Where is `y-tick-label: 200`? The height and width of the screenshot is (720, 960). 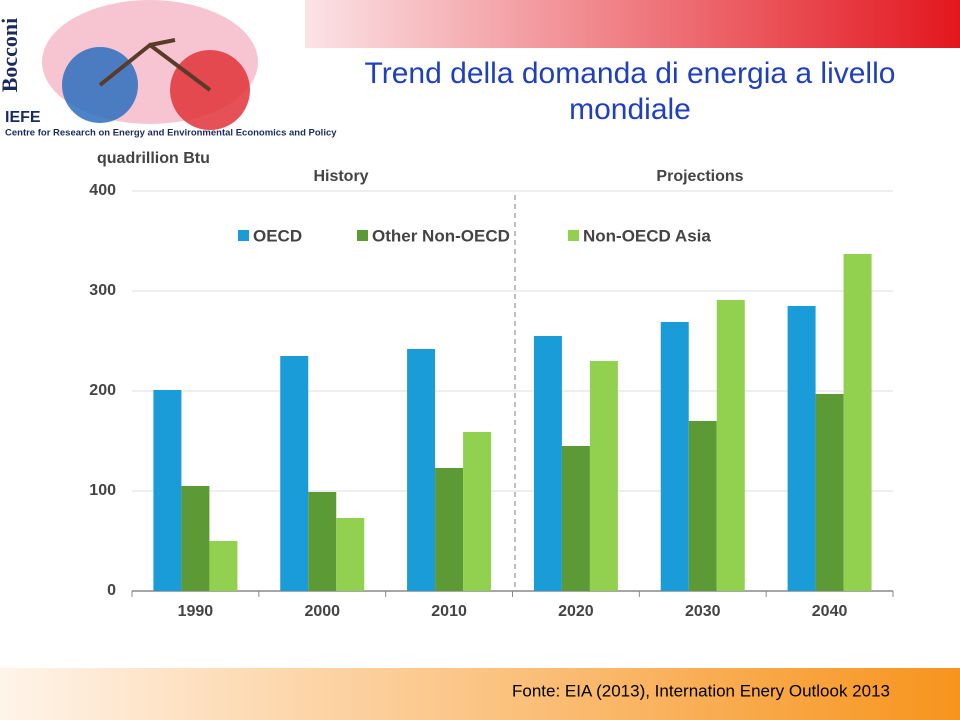
y-tick-label: 200 is located at coordinates (102, 390).